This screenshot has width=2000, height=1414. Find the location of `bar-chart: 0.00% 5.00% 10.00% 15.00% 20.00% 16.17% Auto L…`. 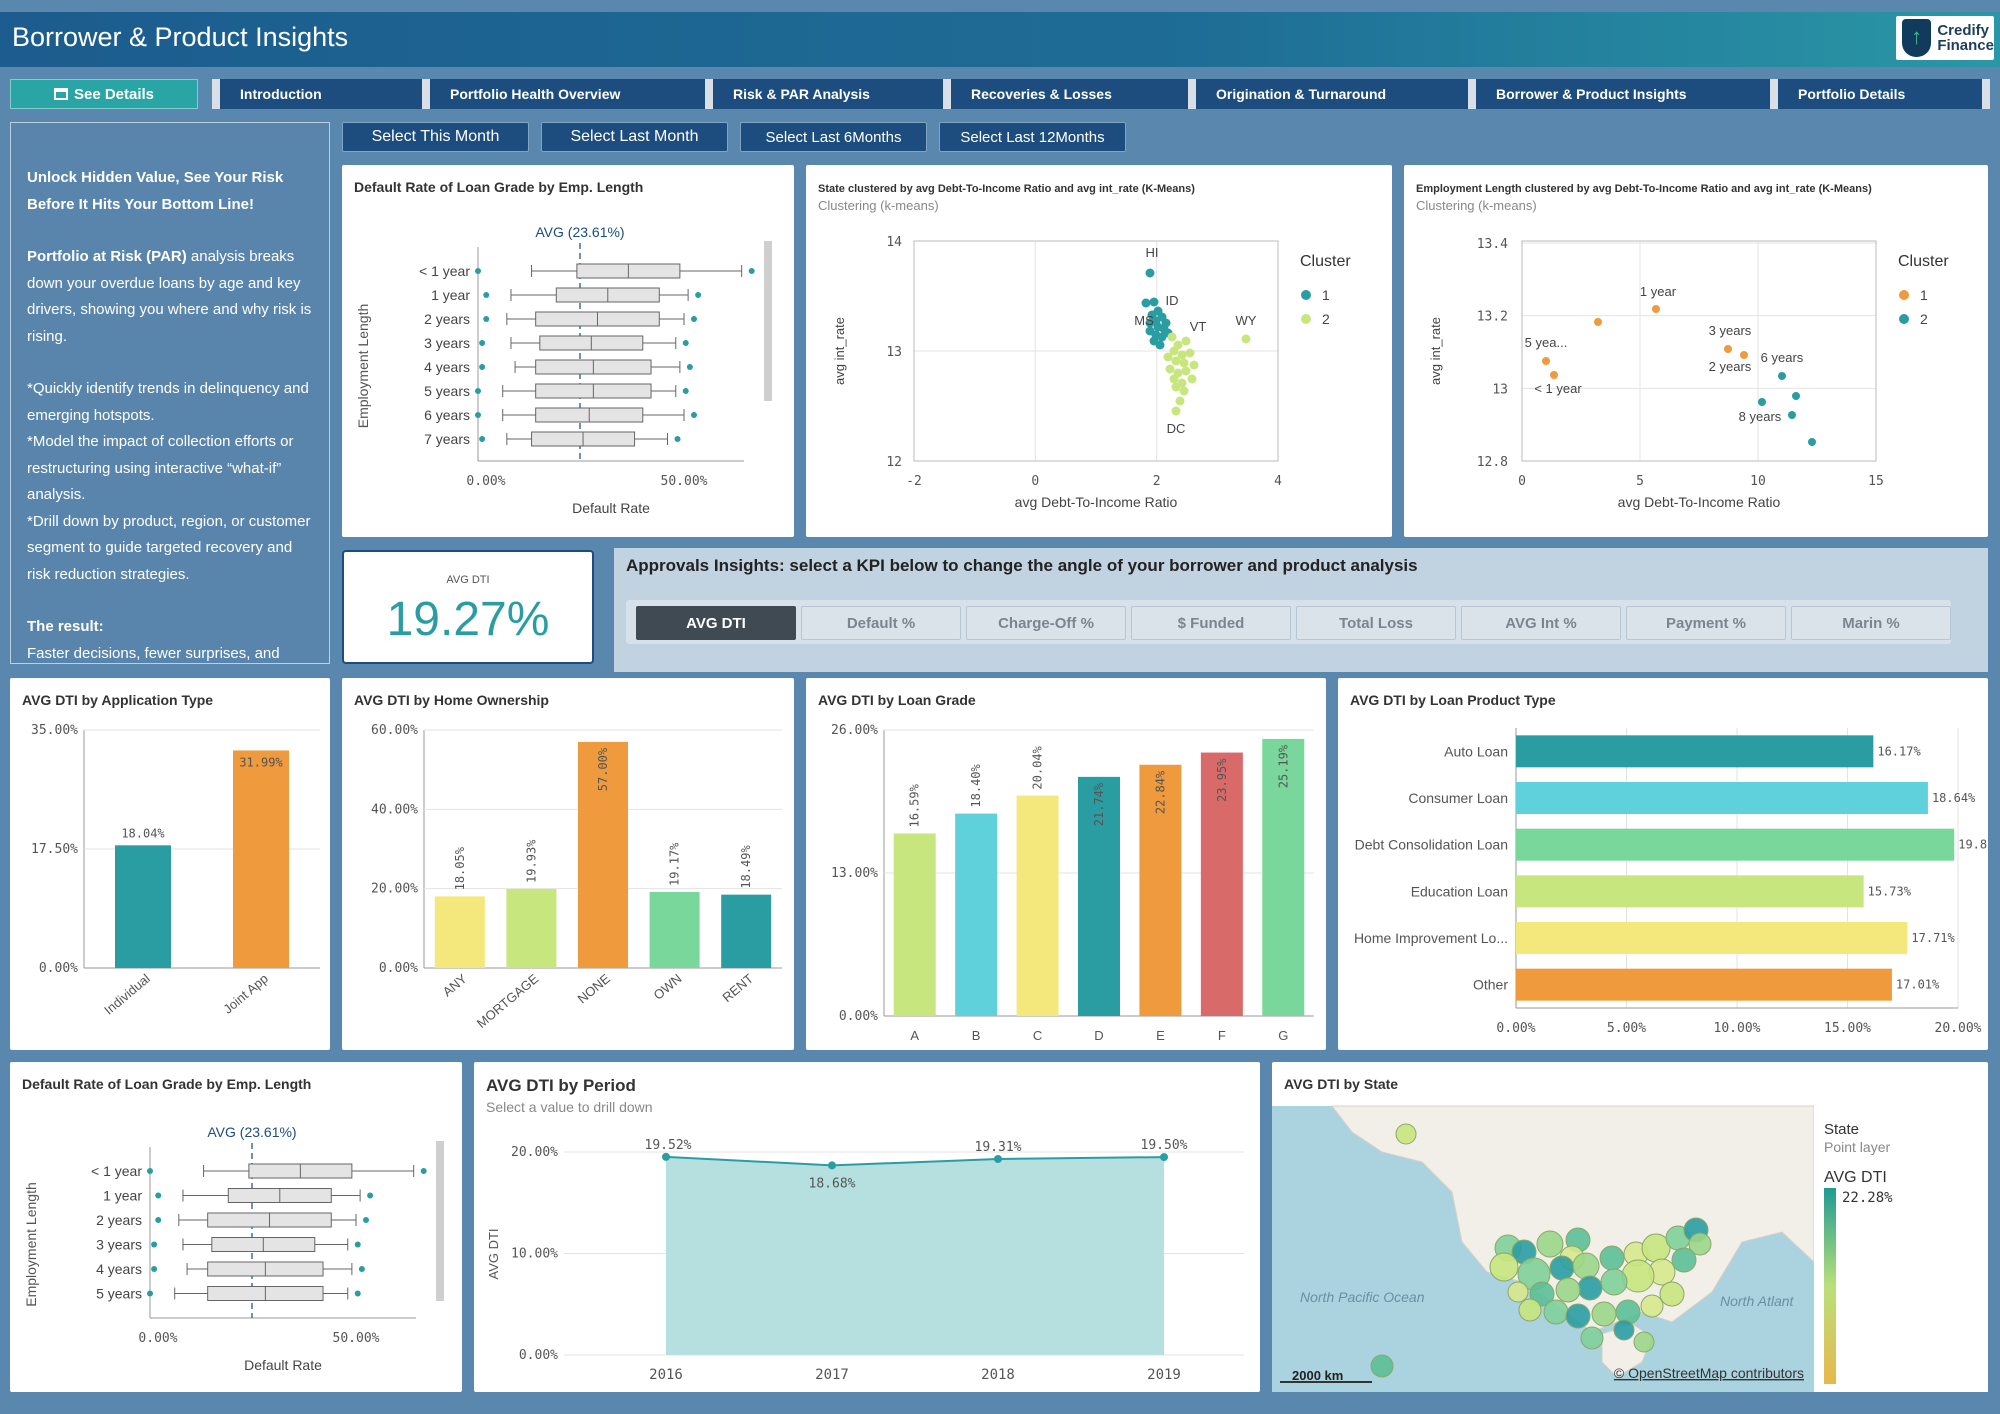

bar-chart: 0.00% 5.00% 10.00% 15.00% 20.00% 16.17% Auto L… is located at coordinates (1663, 864).